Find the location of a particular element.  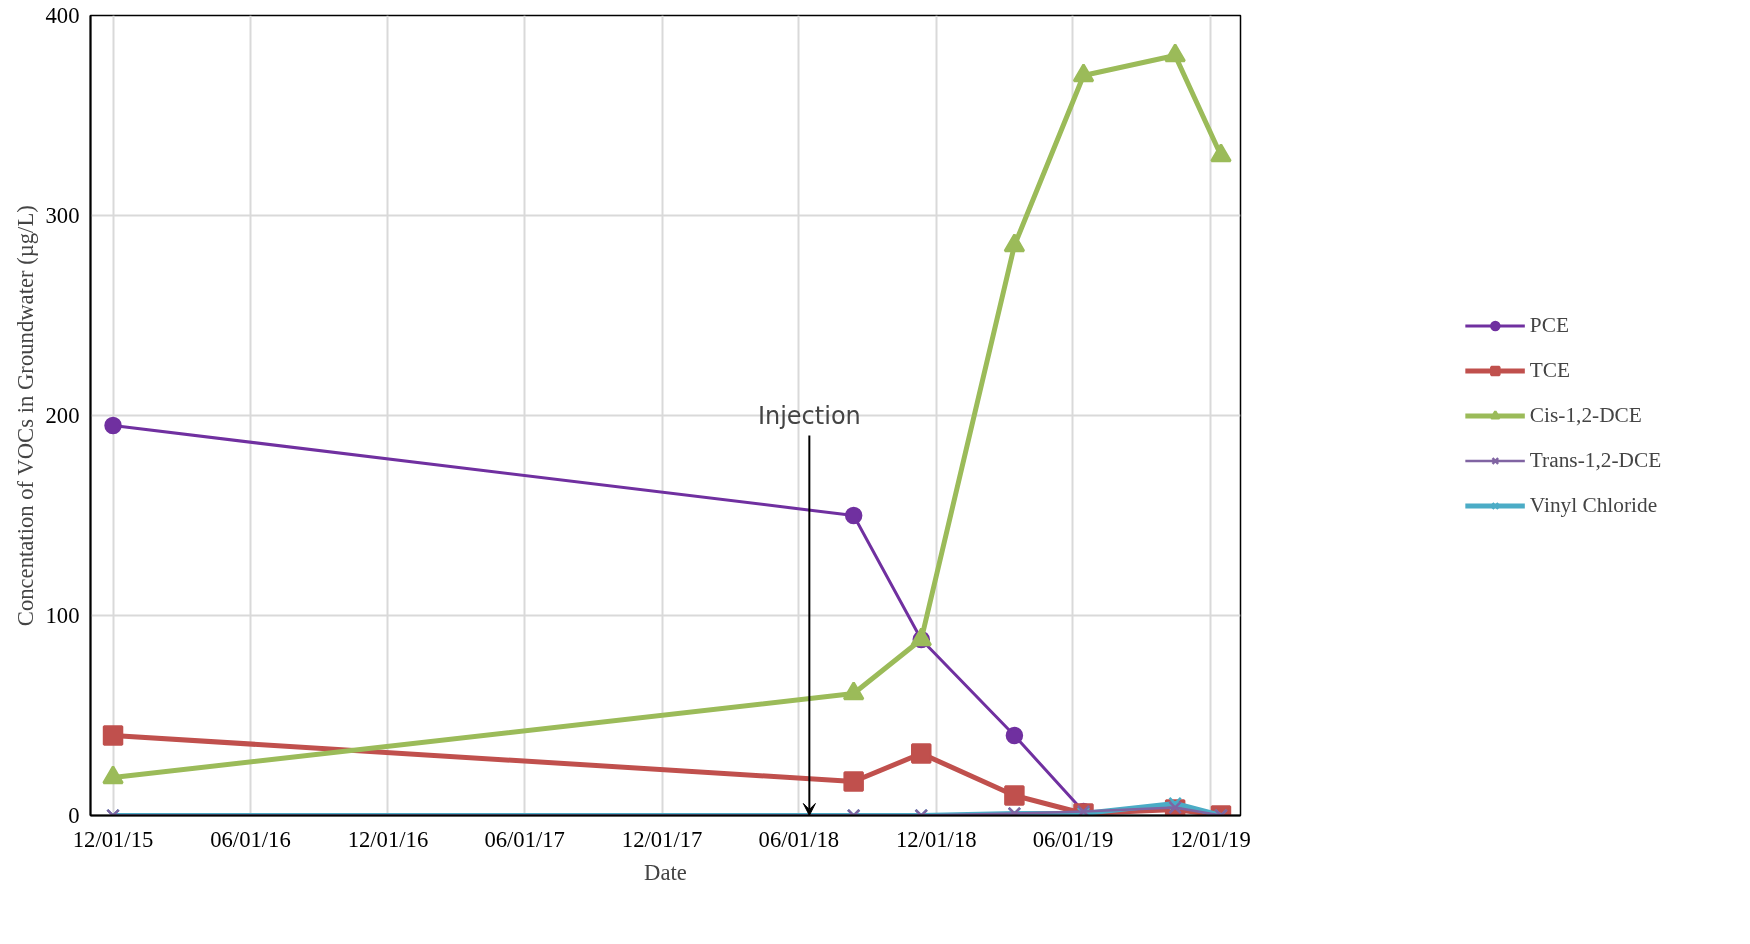

x-tick-label: 12/01/16 is located at coordinates (388, 839).